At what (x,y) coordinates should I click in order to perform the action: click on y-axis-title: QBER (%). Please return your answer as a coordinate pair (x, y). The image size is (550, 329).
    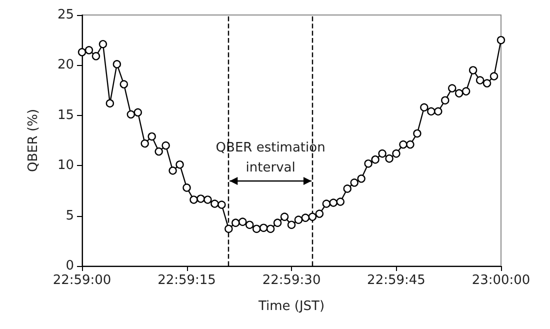
    Looking at the image, I should click on (33, 140).